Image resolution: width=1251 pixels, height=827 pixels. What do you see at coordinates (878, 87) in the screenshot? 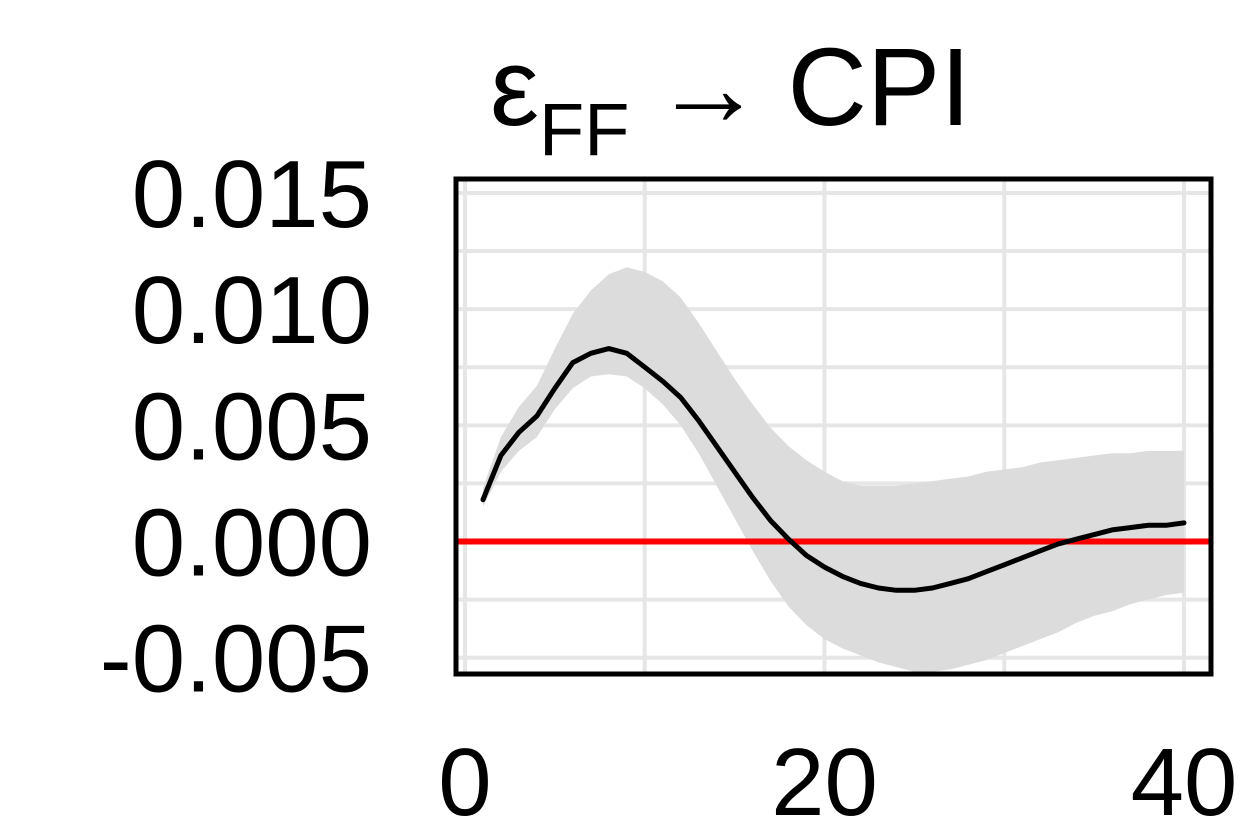
I see `title-response-variable: CPI` at bounding box center [878, 87].